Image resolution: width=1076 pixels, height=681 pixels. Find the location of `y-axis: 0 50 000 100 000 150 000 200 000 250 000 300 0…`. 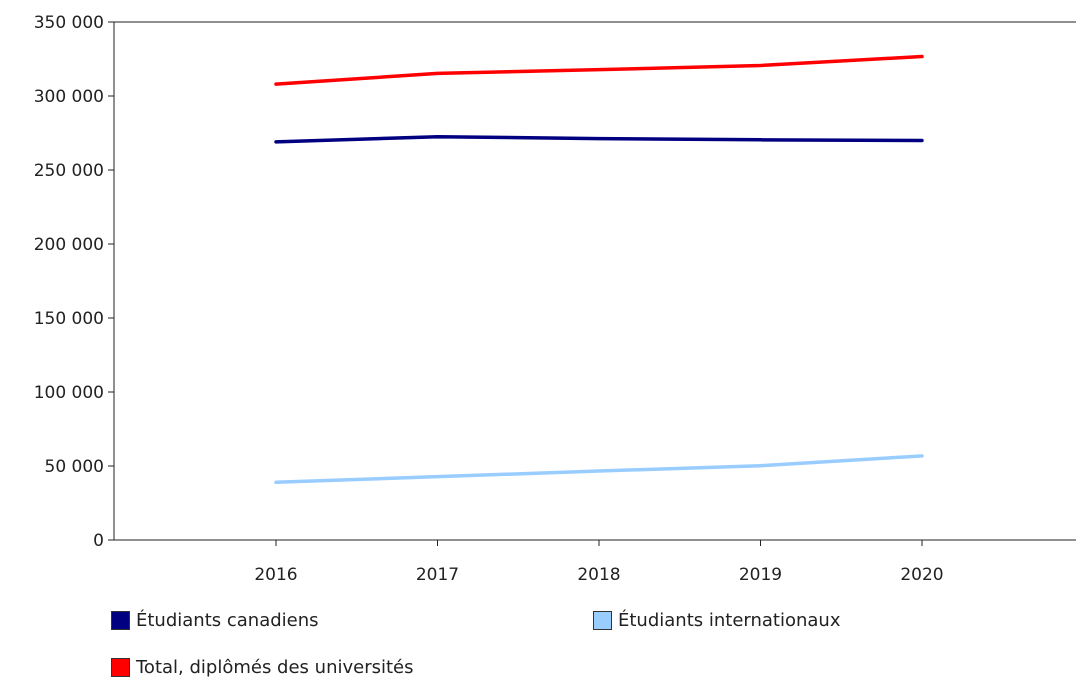

y-axis: 0 50 000 100 000 150 000 200 000 250 000 300 0… is located at coordinates (74, 282).